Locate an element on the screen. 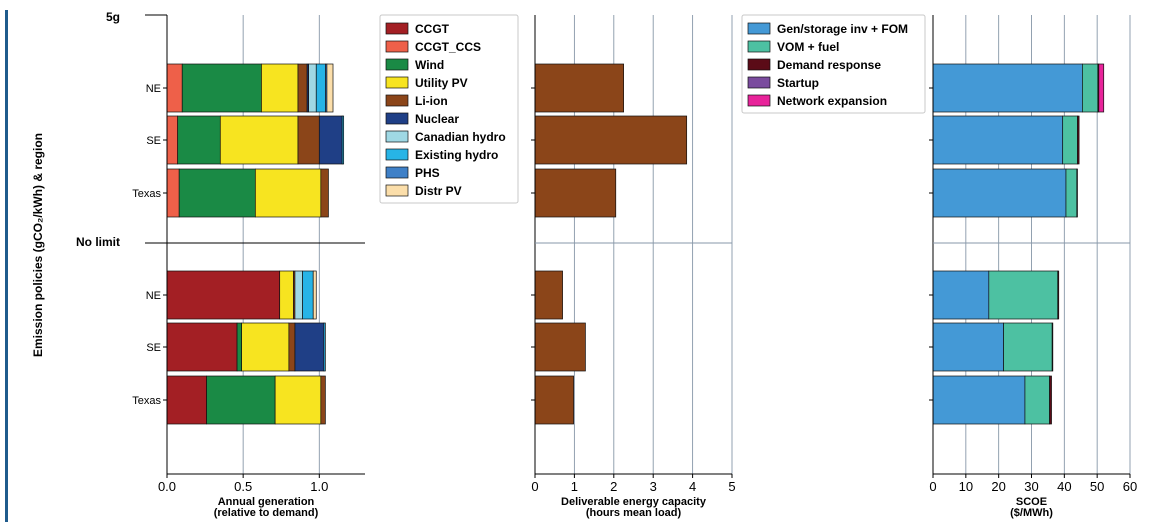 Image resolution: width=1150 pixels, height=527 pixels. legend-label-li-ion: Li-ion is located at coordinates (431, 101).